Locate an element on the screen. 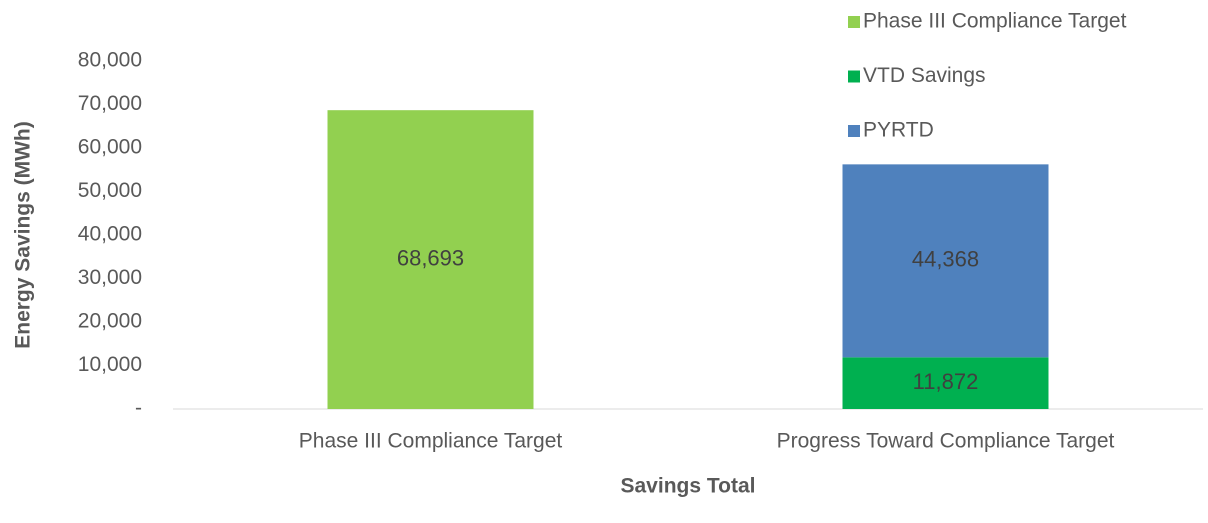 This screenshot has width=1208, height=523. value-label: 44,368 is located at coordinates (945, 259).